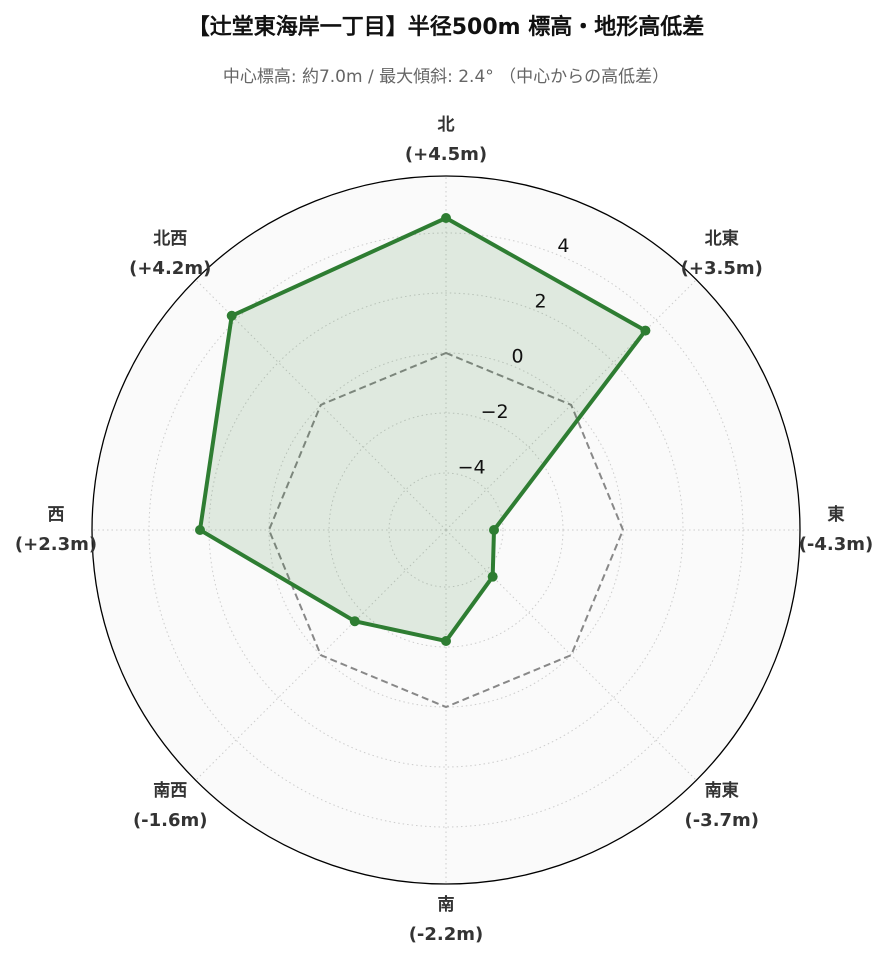  Describe the element at coordinates (836, 514) in the screenshot. I see `category-label: 東` at that location.